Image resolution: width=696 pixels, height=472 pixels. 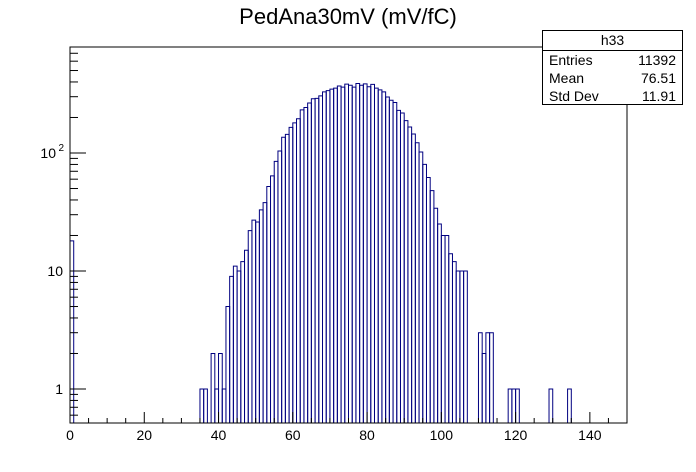 What do you see at coordinates (348, 16) in the screenshot?
I see `chart-title: PedAna30mV (mV/fC)` at bounding box center [348, 16].